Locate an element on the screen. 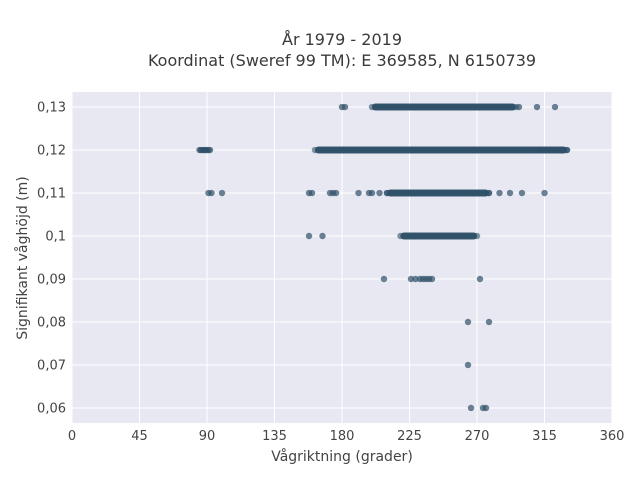 Image resolution: width=640 pixels, height=480 pixels. x-tick-label: 135 is located at coordinates (274, 436).